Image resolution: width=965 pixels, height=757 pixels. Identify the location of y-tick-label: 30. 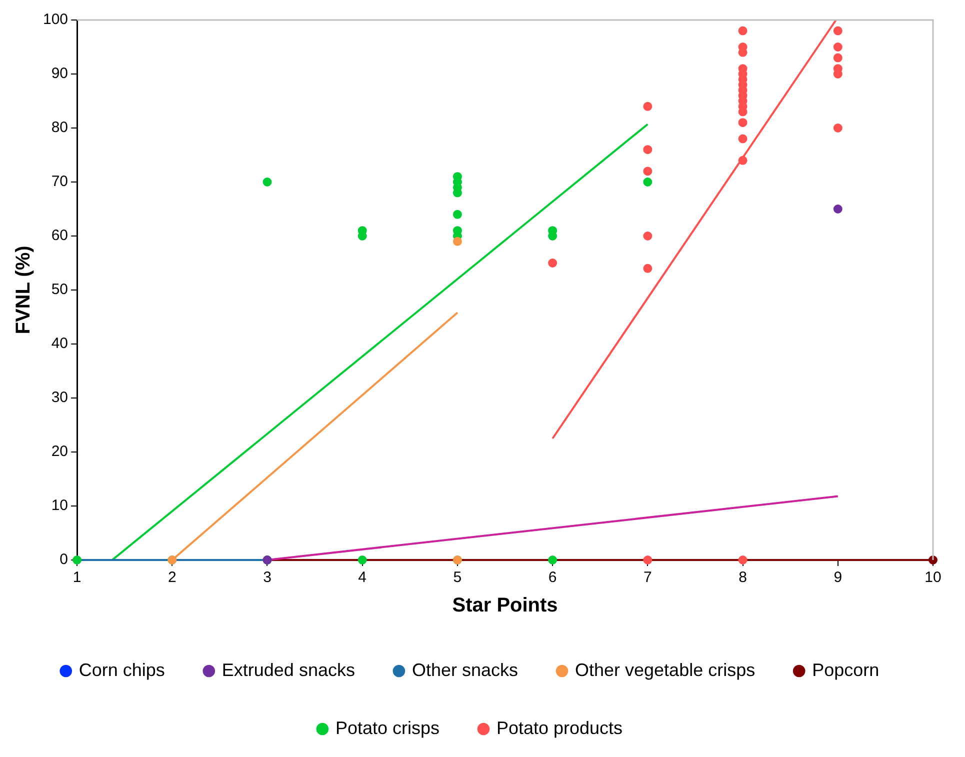
(59, 397).